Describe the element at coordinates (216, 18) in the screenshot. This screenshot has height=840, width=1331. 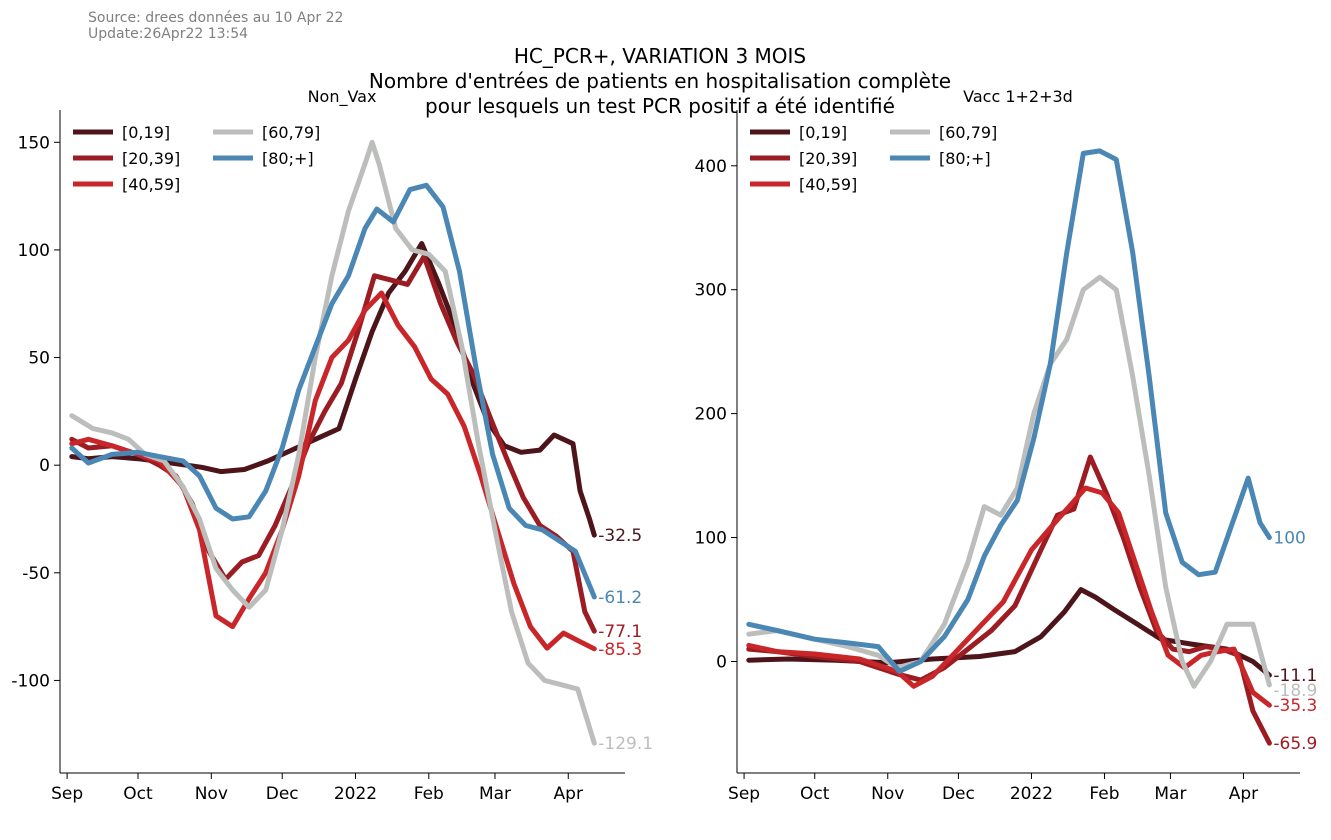
I see `source-line: Source: drees données au 10 Apr 22` at that location.